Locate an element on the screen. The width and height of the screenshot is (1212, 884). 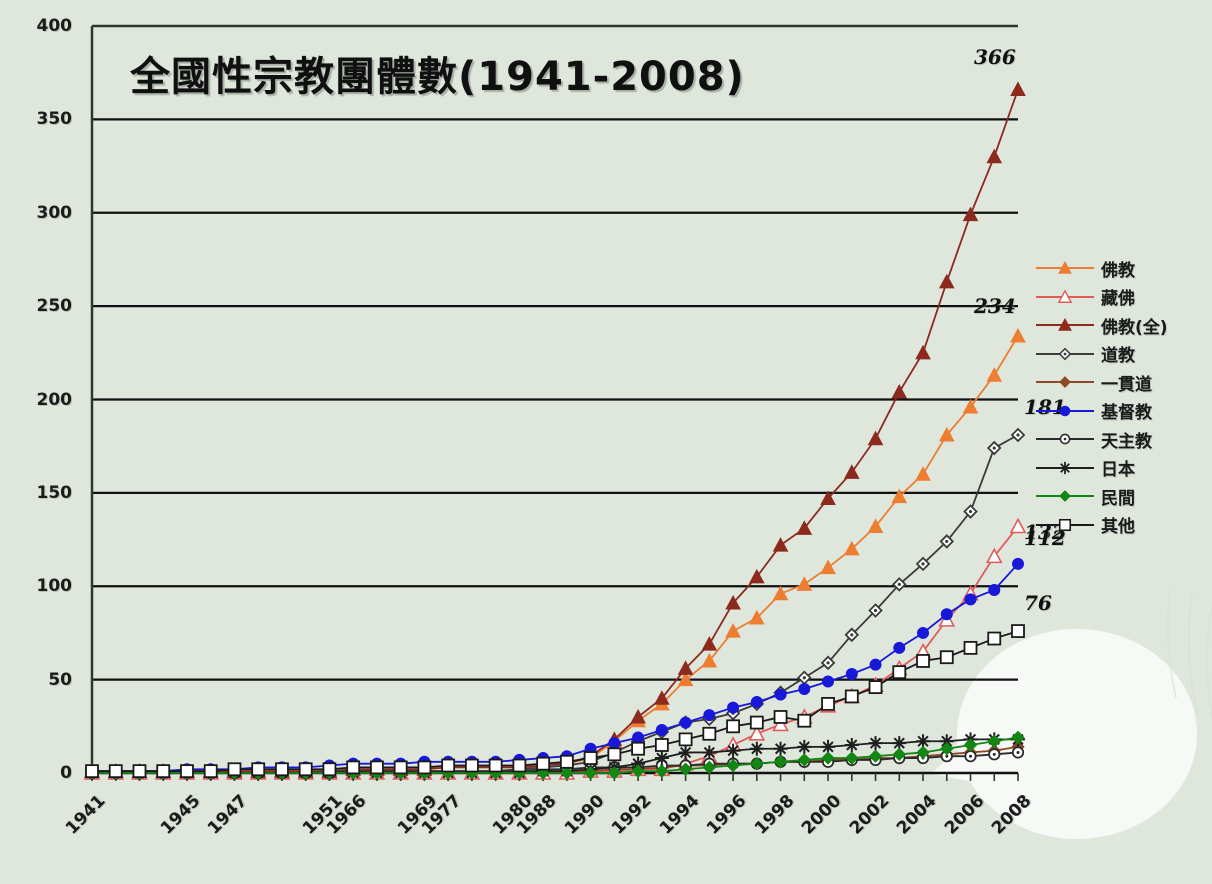
legend-item-其他: 其他 is located at coordinates (1124, 525).